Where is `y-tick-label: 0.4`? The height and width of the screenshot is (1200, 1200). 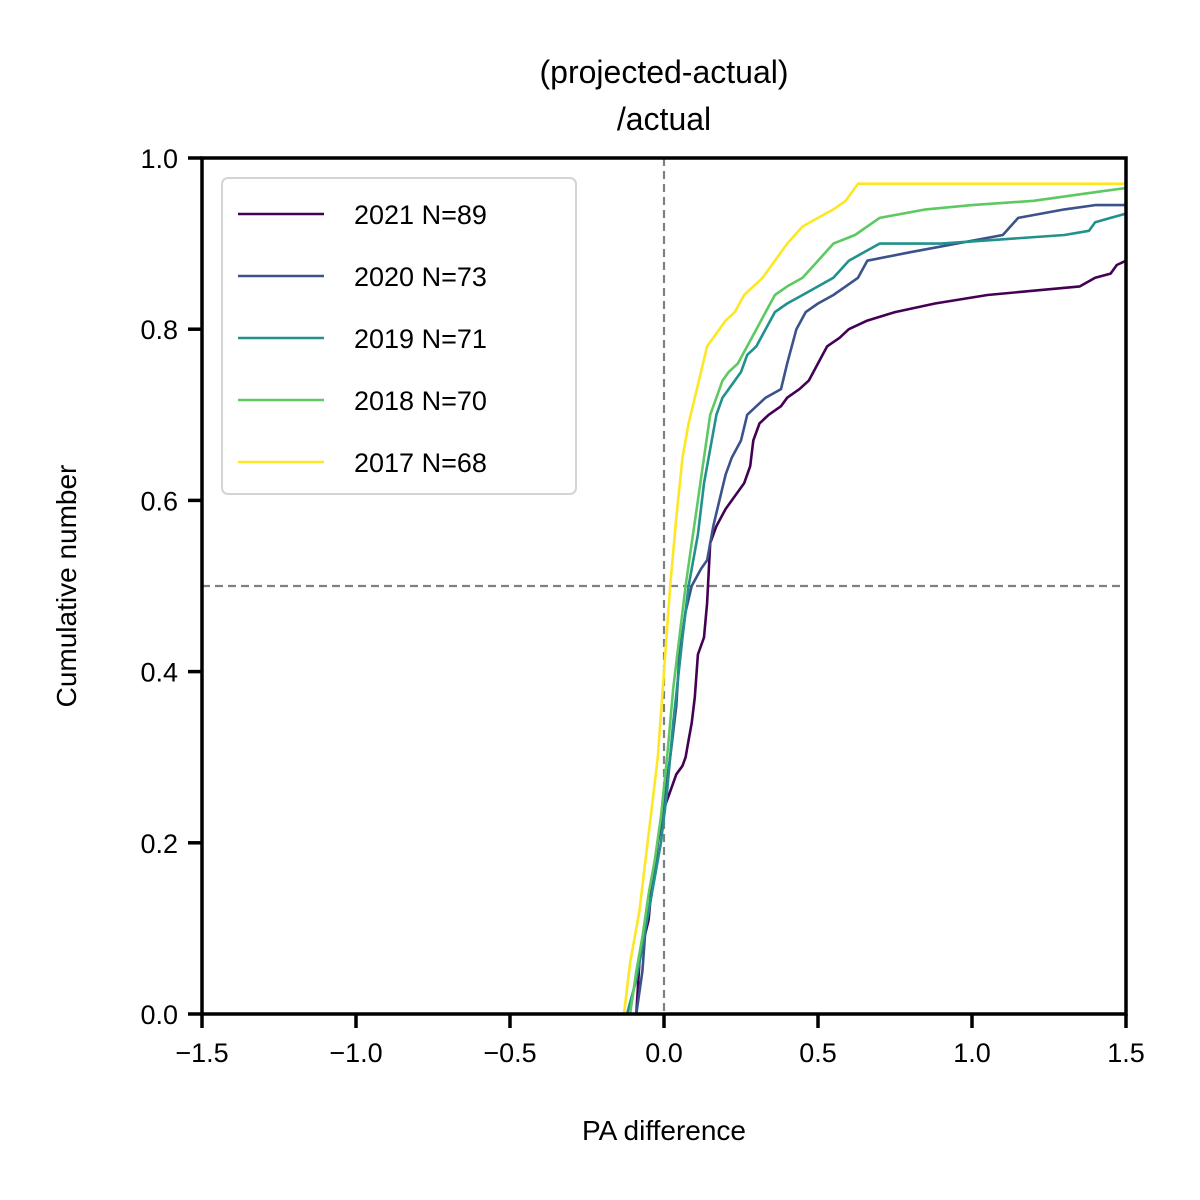
y-tick-label: 0.4 is located at coordinates (159, 673).